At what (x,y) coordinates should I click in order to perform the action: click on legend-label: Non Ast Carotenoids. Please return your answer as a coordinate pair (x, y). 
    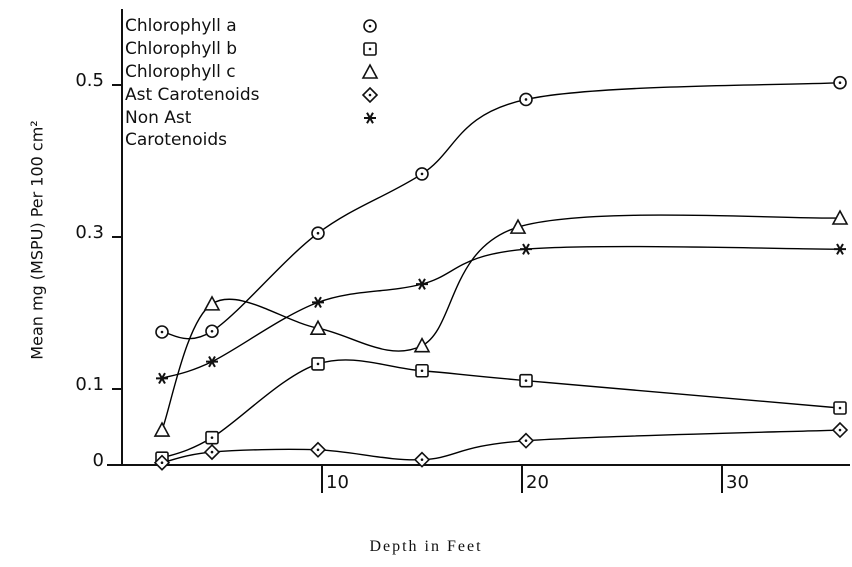
    Looking at the image, I should click on (176, 129).